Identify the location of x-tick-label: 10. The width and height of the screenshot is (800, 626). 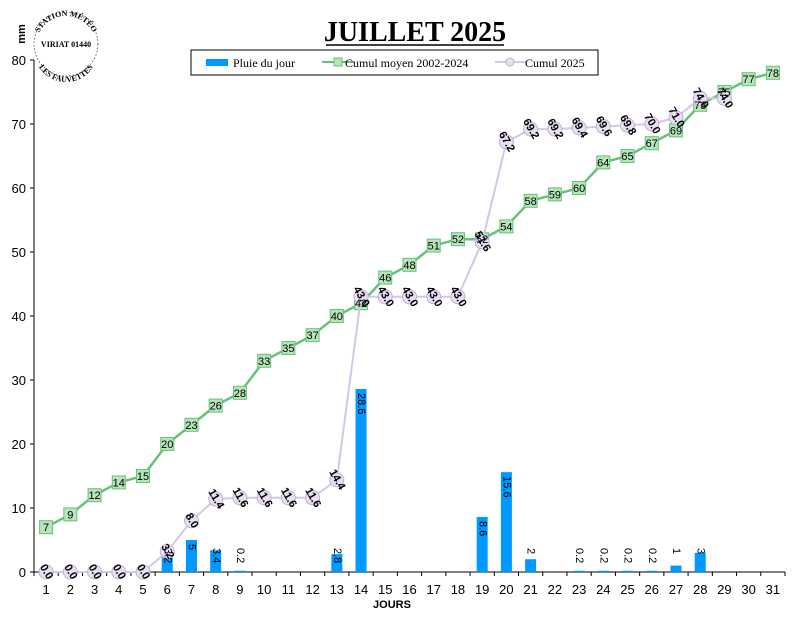
(264, 589).